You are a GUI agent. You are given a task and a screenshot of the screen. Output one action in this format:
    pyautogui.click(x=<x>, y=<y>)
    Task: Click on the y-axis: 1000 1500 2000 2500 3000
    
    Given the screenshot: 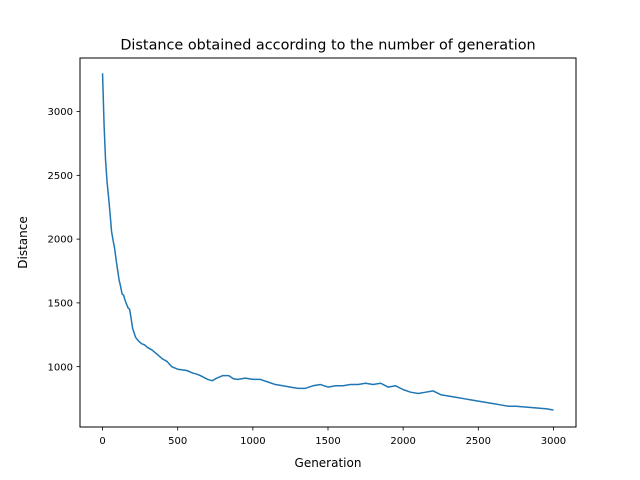 What is the action you would take?
    pyautogui.click(x=64, y=240)
    